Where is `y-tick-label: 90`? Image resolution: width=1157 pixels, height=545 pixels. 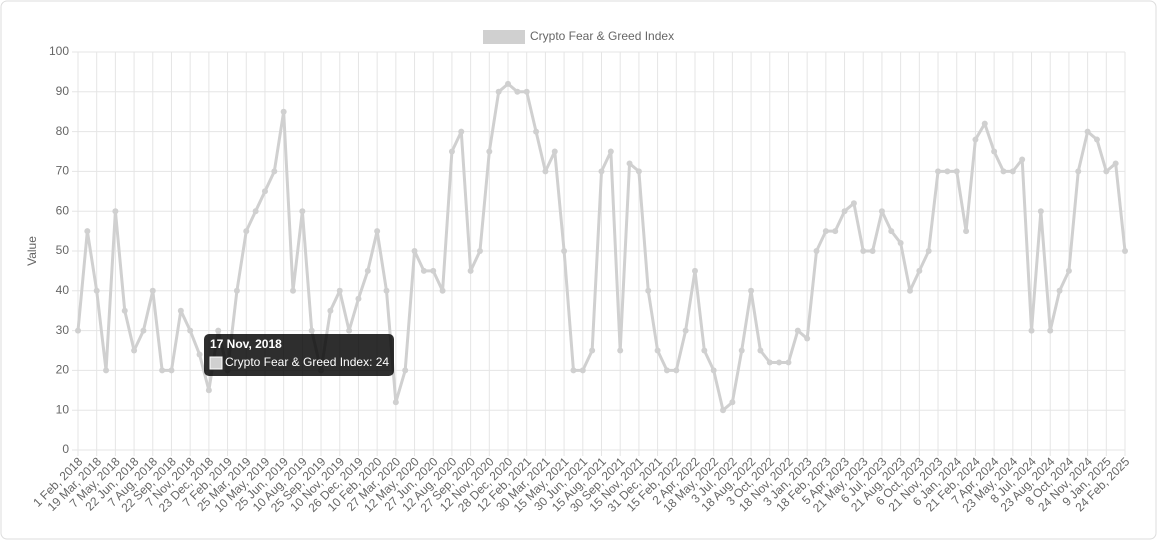 y-tick-label: 90 is located at coordinates (63, 91).